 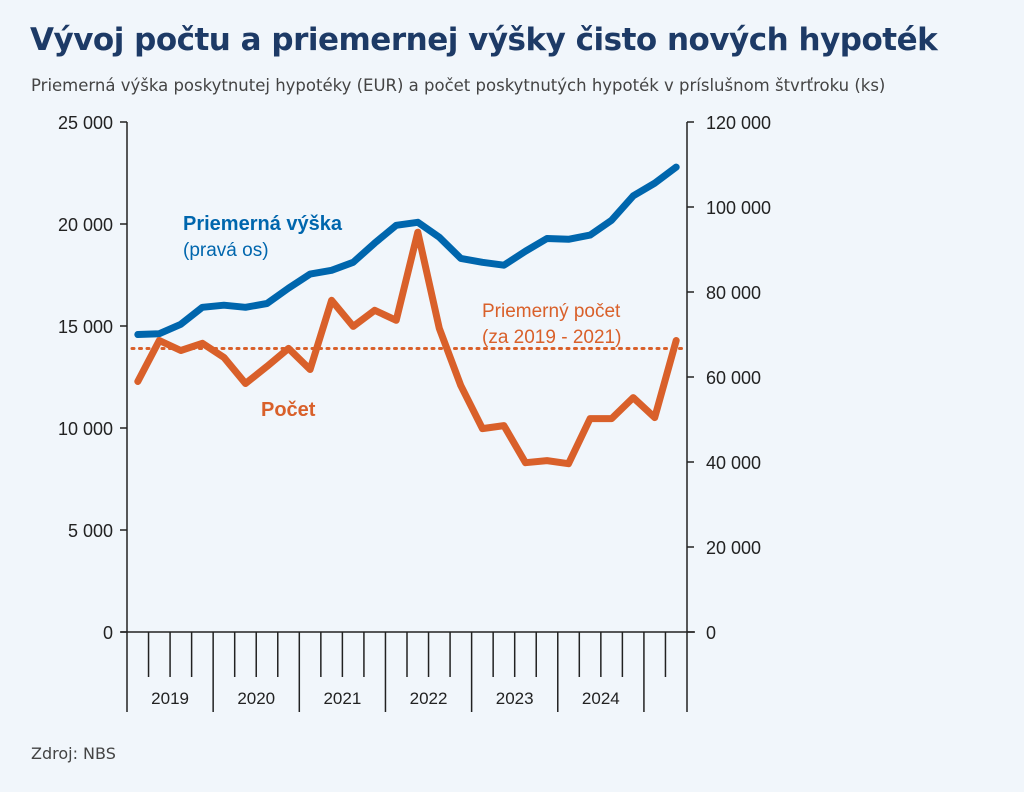 I want to click on right-axis-tick-label: 100 000, so click(x=738, y=208).